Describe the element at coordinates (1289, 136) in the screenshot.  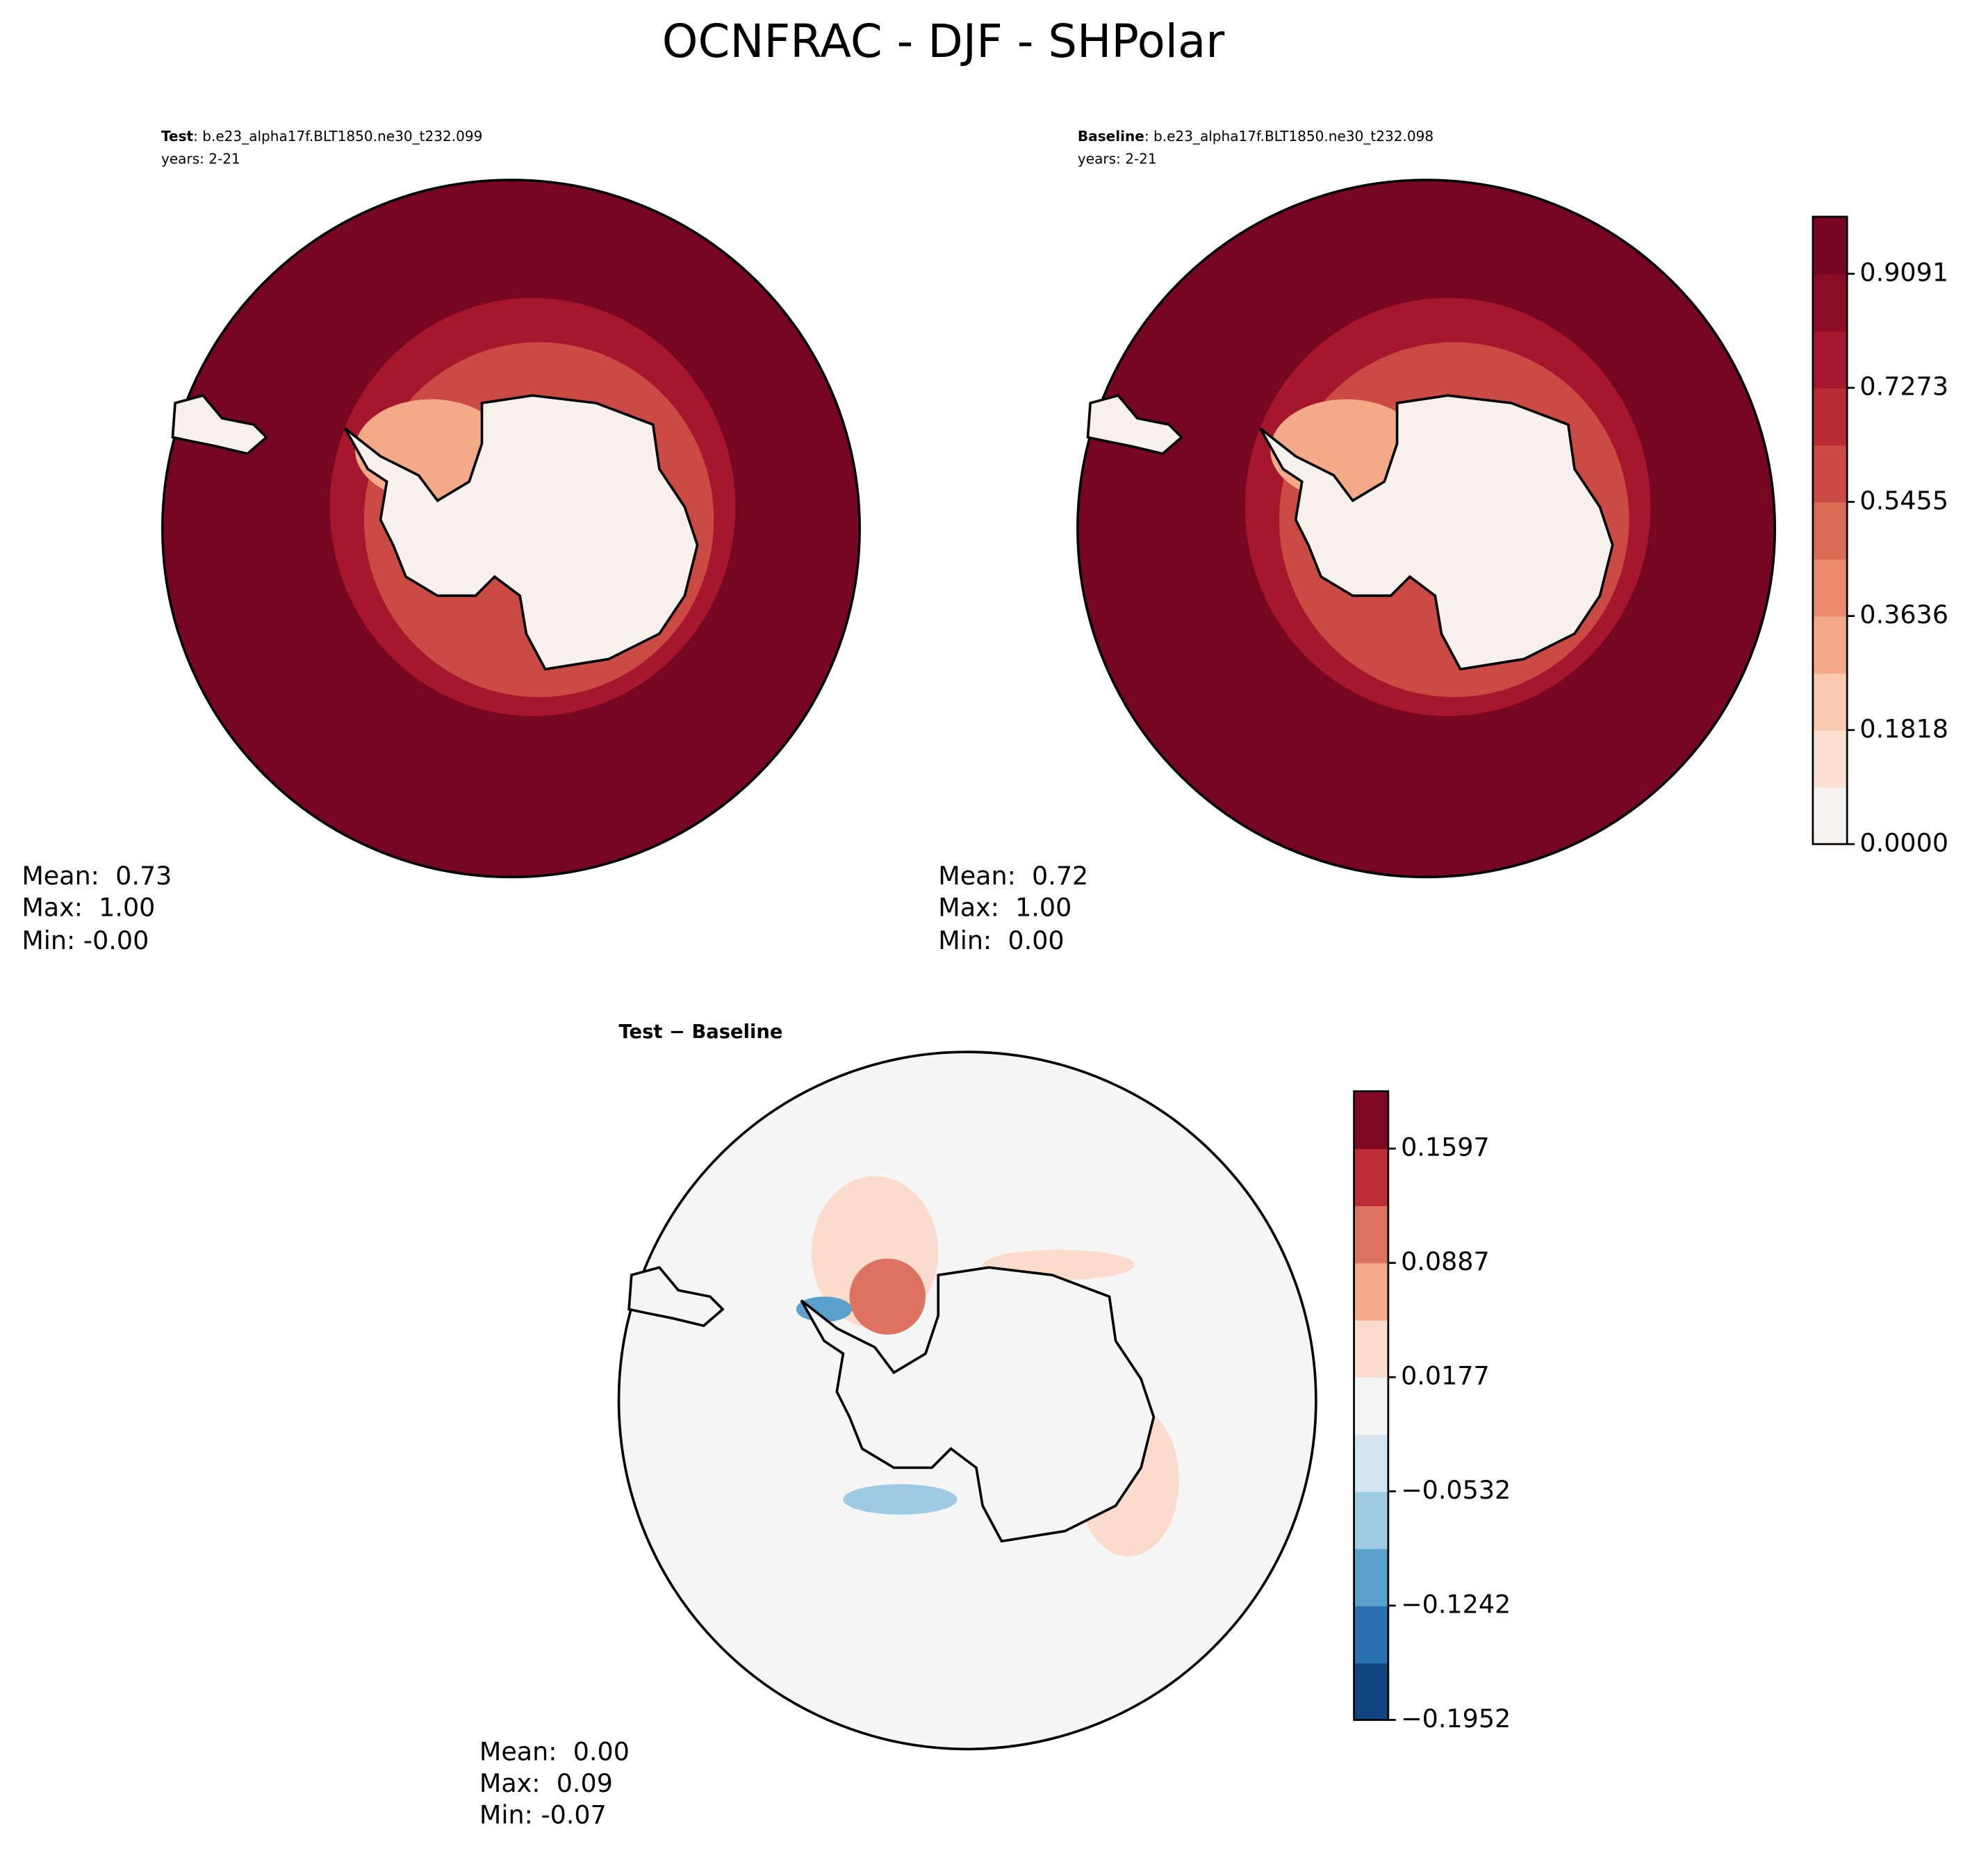
I see `case-name: : b.e23_alpha17f.BLT1850.ne30_t232.098` at that location.